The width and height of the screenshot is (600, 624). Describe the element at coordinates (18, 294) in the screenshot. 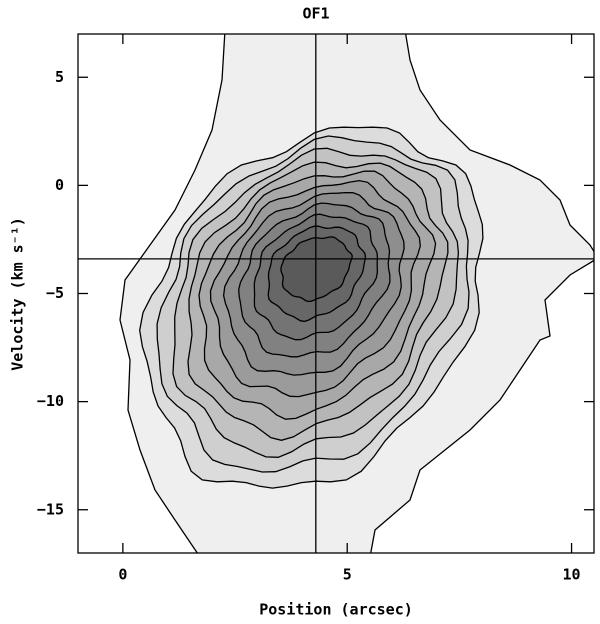

I see `y-axis-label: Velocity (km s⁻¹)` at that location.